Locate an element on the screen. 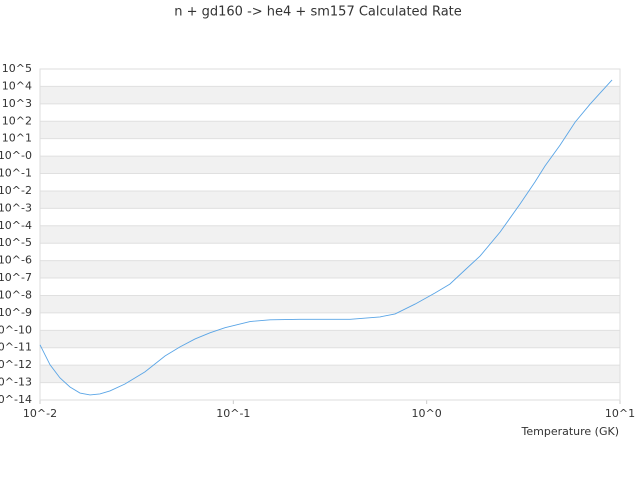 The width and height of the screenshot is (640, 480). y-tick-label: 10^-2 is located at coordinates (16, 190).